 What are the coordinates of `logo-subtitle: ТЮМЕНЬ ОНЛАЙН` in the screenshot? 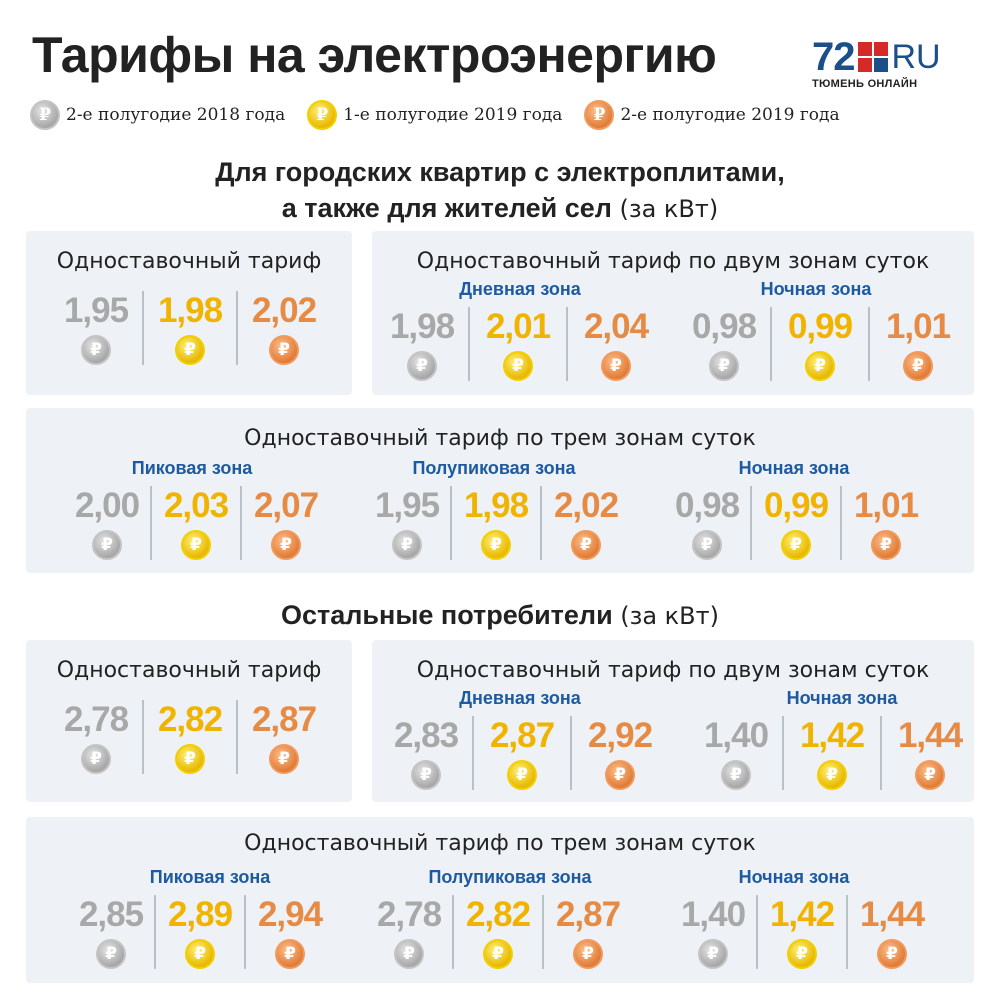 It's located at (865, 84).